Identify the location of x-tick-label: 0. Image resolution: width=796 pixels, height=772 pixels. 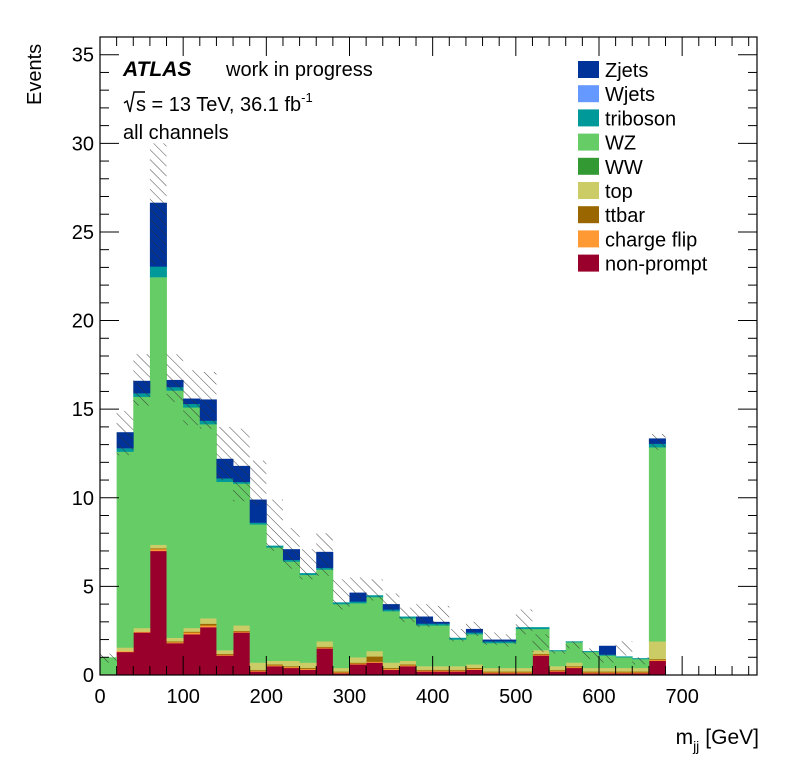
(99, 697).